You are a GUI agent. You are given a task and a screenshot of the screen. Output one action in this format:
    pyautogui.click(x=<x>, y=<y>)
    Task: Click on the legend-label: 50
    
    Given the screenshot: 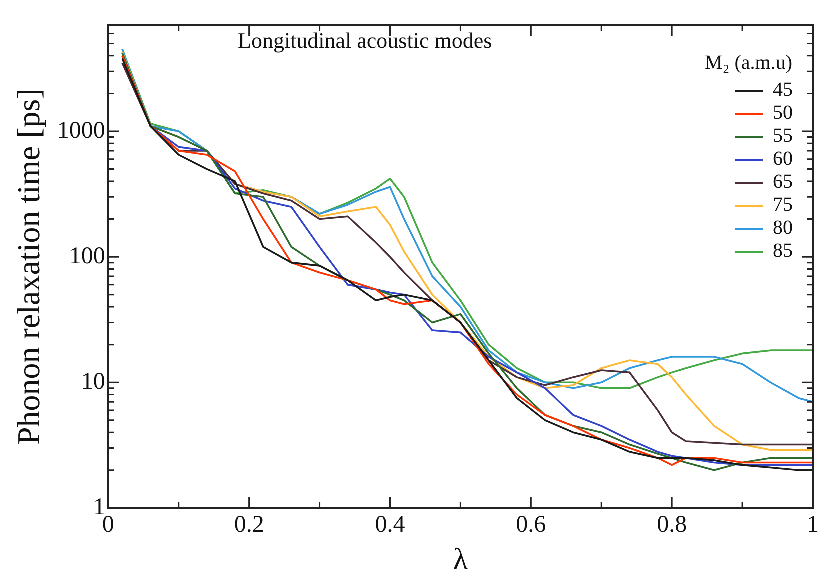 What is the action you would take?
    pyautogui.click(x=783, y=113)
    